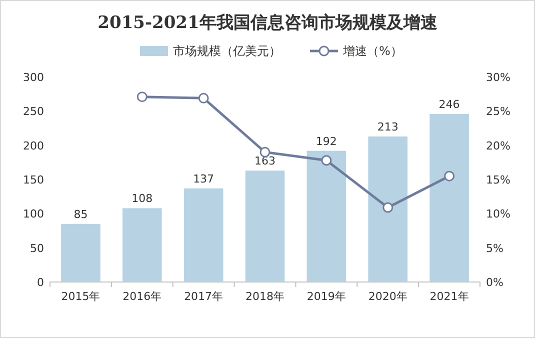  What do you see at coordinates (33, 111) in the screenshot?
I see `y-tick-label: 250` at bounding box center [33, 111].